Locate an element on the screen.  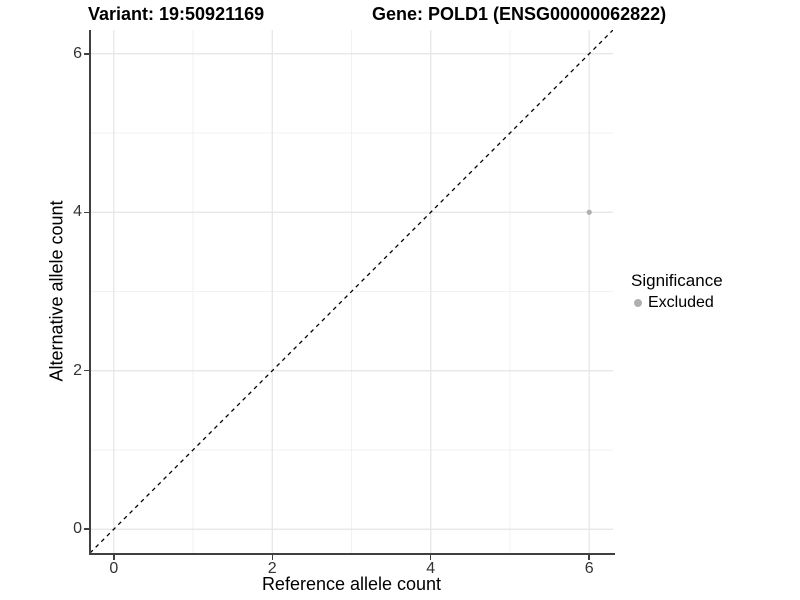
y-tick-label: 0 is located at coordinates (77, 529).